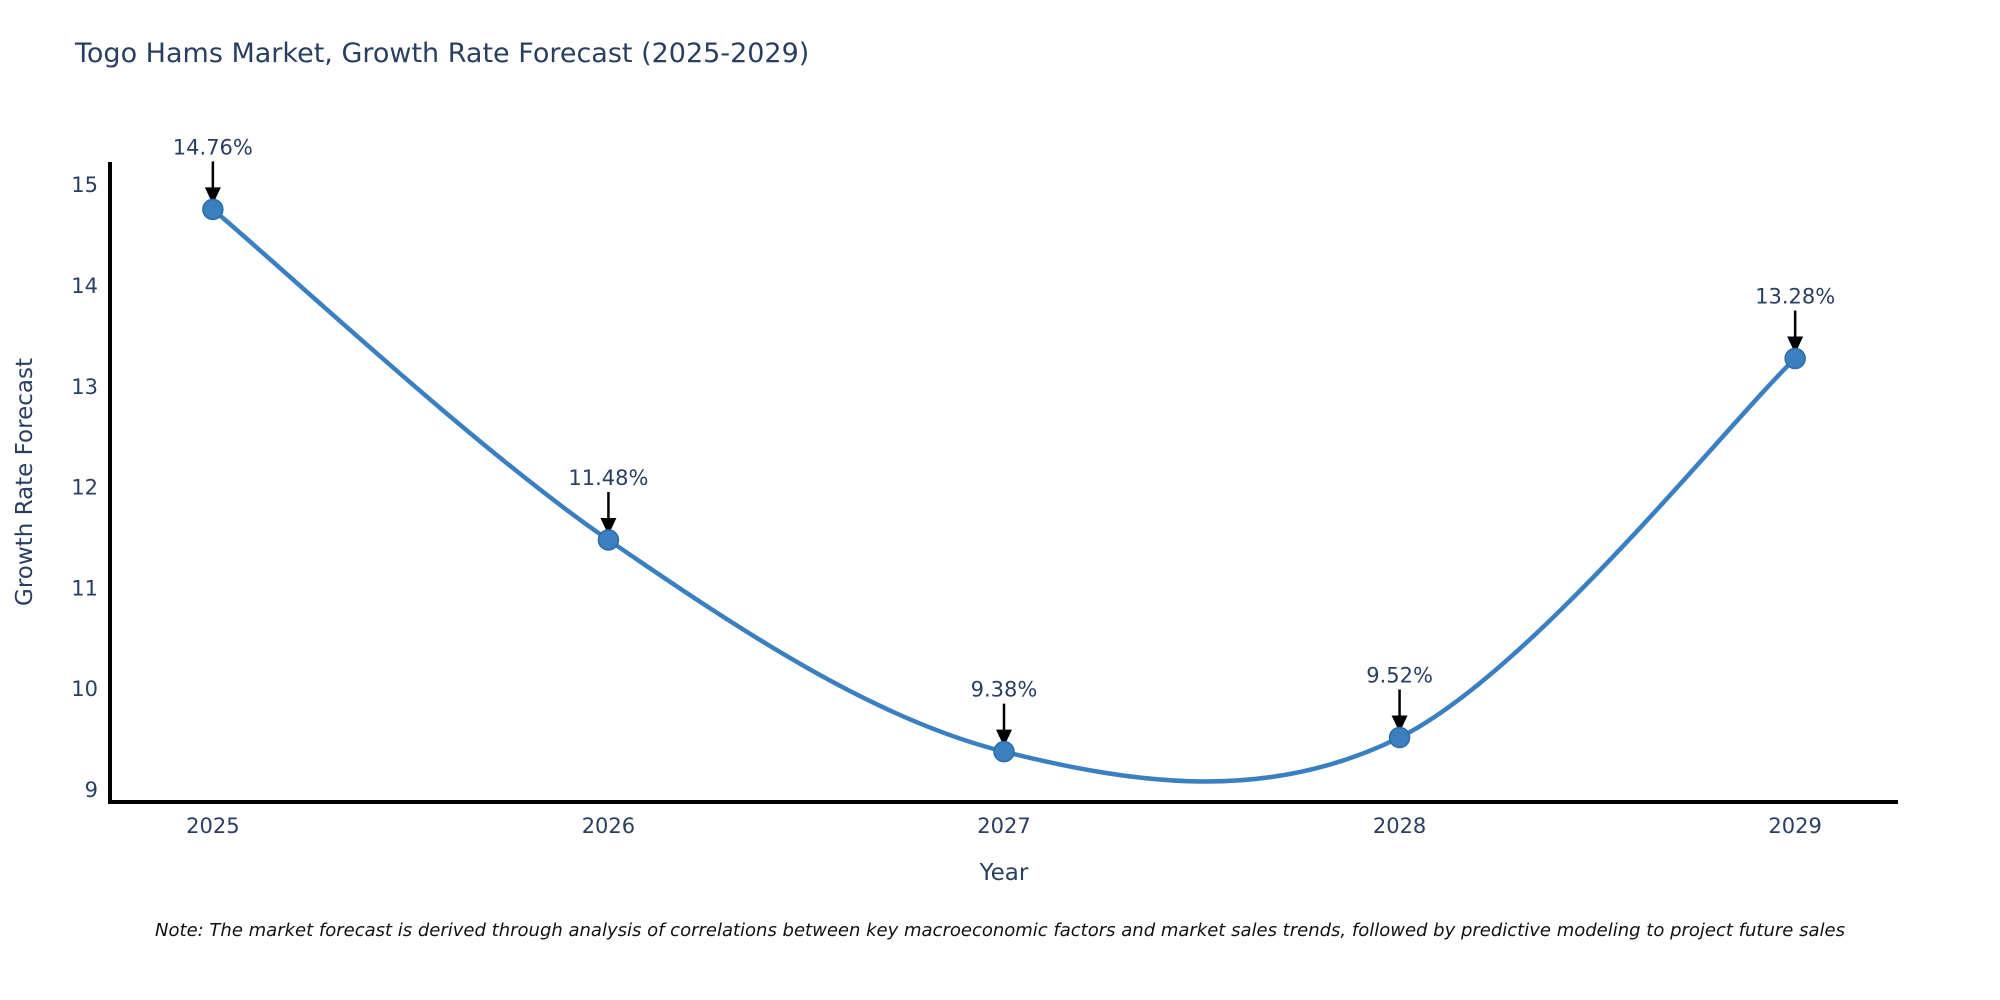 This screenshot has width=2000, height=1000. What do you see at coordinates (1004, 690) in the screenshot?
I see `data-point-label: 9.38%` at bounding box center [1004, 690].